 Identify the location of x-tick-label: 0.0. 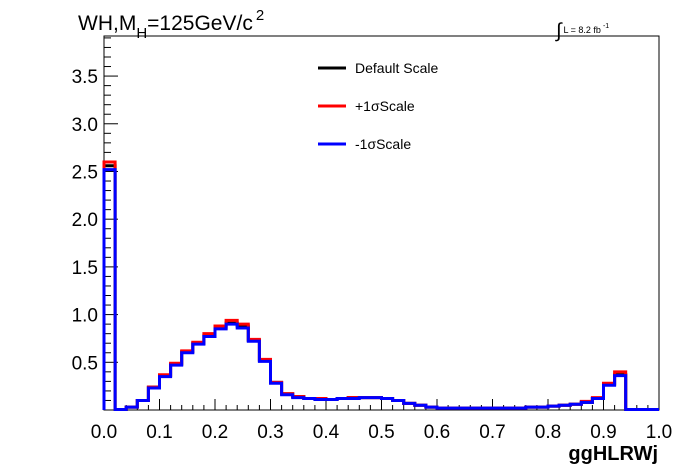
(104, 432).